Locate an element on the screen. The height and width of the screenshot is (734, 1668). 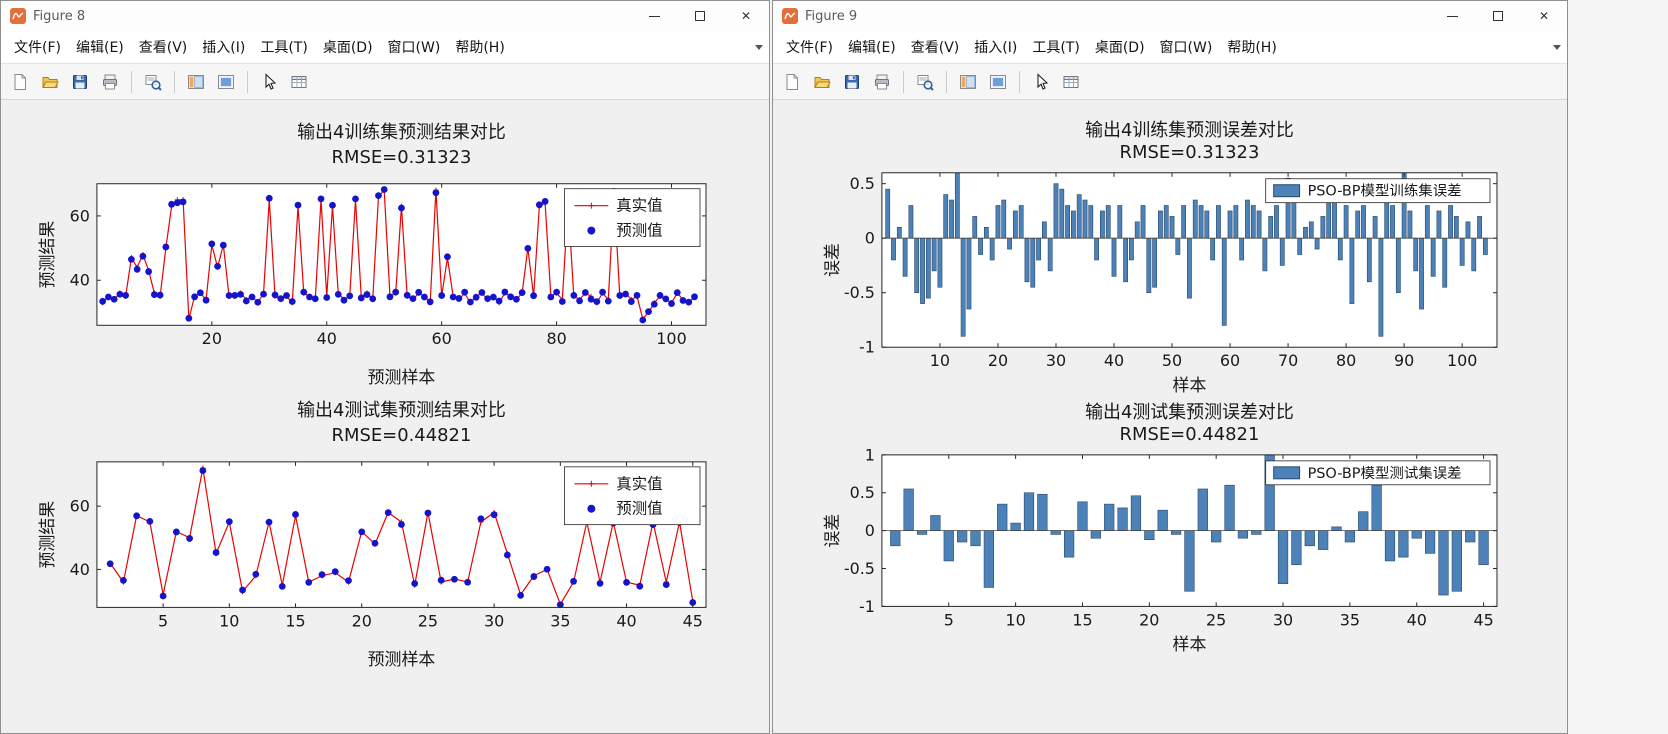
window-title: Figure 9 is located at coordinates (831, 16).